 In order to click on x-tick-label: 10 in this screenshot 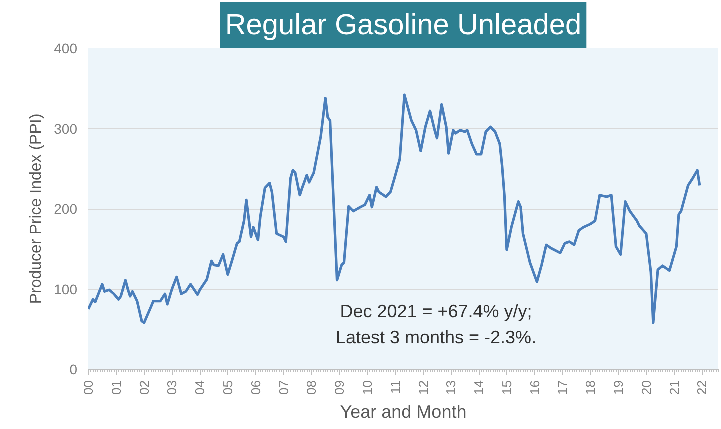, I will do `click(367, 387)`.